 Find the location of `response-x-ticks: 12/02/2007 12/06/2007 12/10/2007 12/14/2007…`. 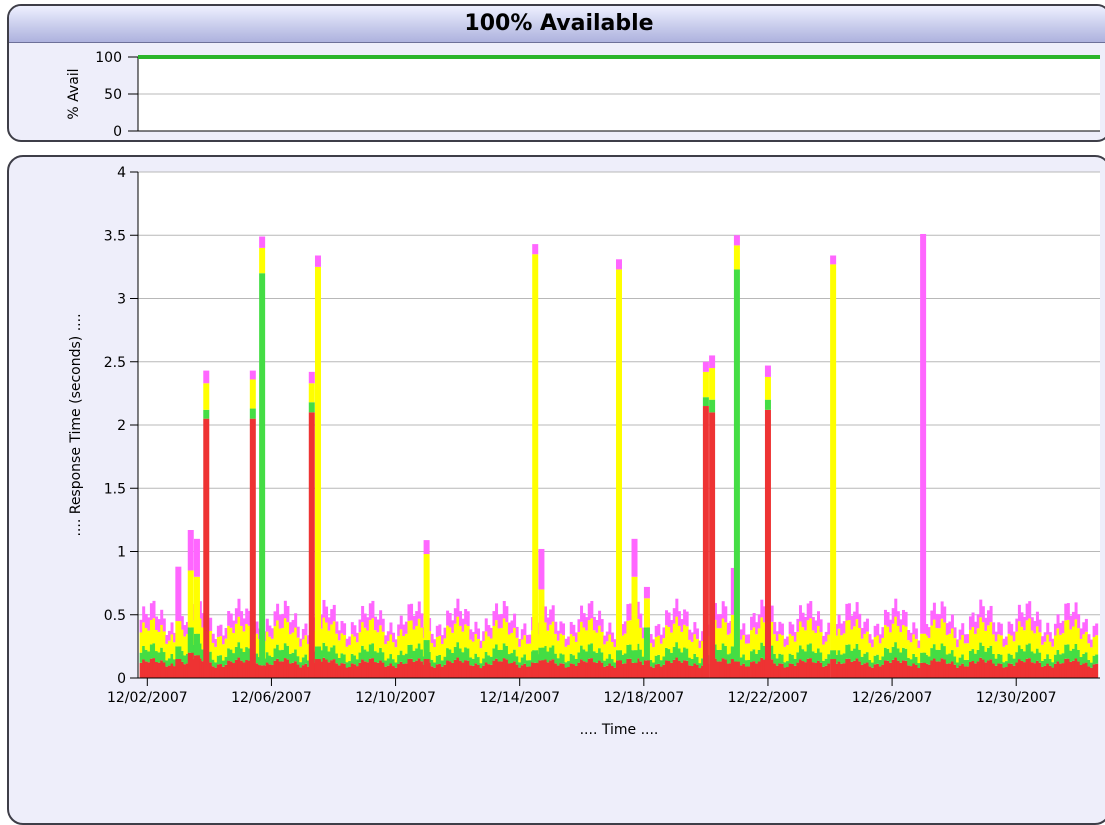

response-x-ticks: 12/02/2007 12/06/2007 12/10/2007 12/14/2007… is located at coordinates (582, 692).